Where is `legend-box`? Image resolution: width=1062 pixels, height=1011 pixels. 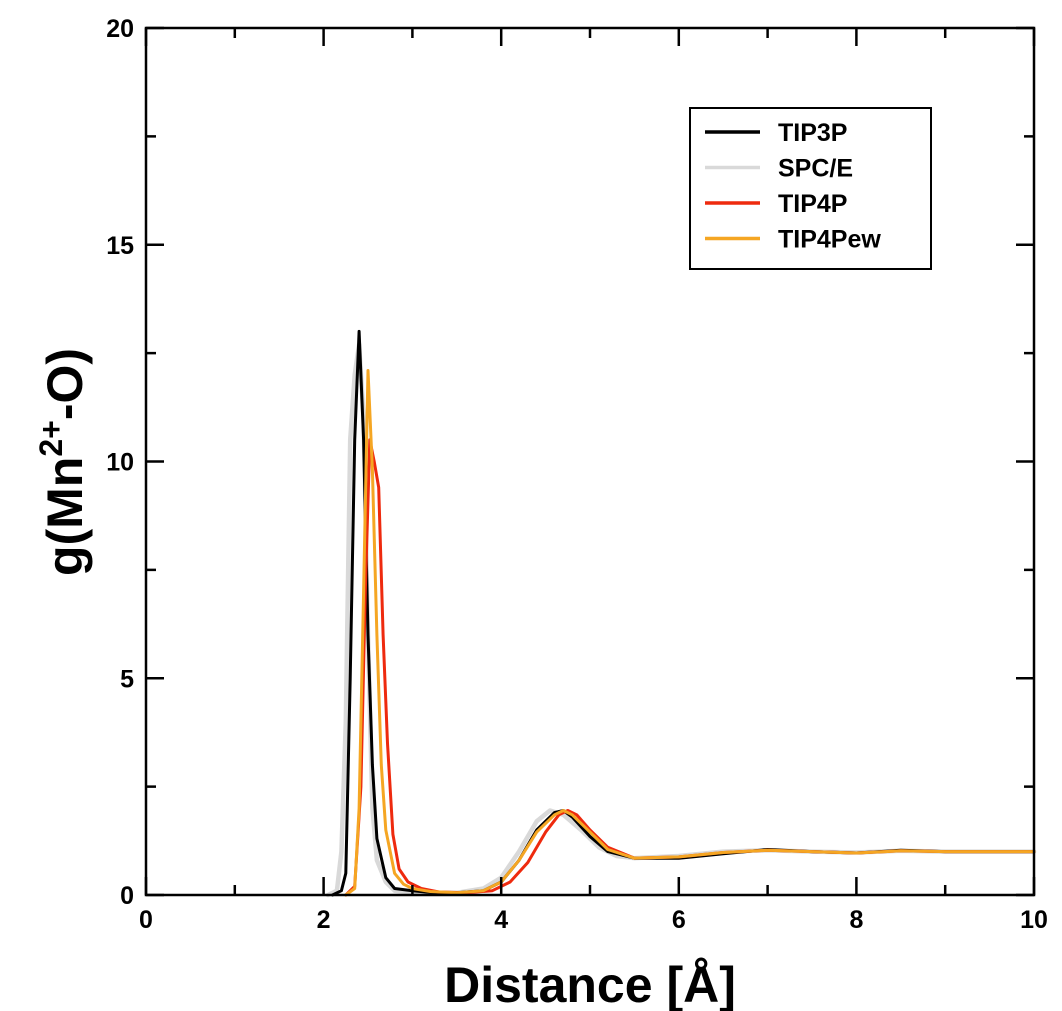
legend-box is located at coordinates (810, 188).